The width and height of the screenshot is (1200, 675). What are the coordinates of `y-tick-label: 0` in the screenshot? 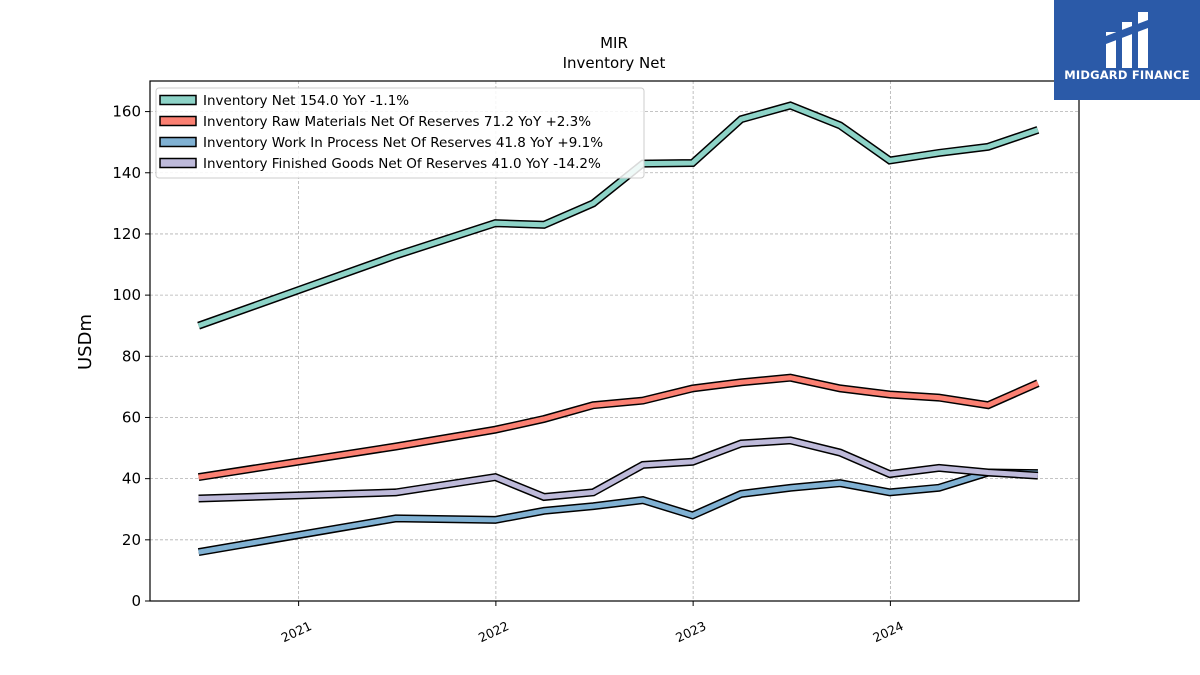 It's located at (136, 601).